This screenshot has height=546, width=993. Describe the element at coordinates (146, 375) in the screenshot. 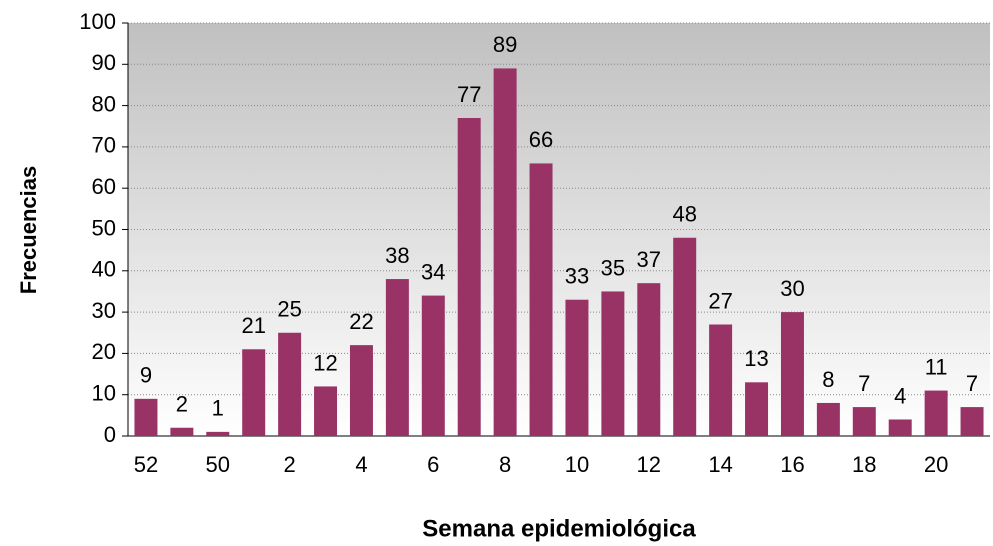

I see `value-label: 9` at that location.